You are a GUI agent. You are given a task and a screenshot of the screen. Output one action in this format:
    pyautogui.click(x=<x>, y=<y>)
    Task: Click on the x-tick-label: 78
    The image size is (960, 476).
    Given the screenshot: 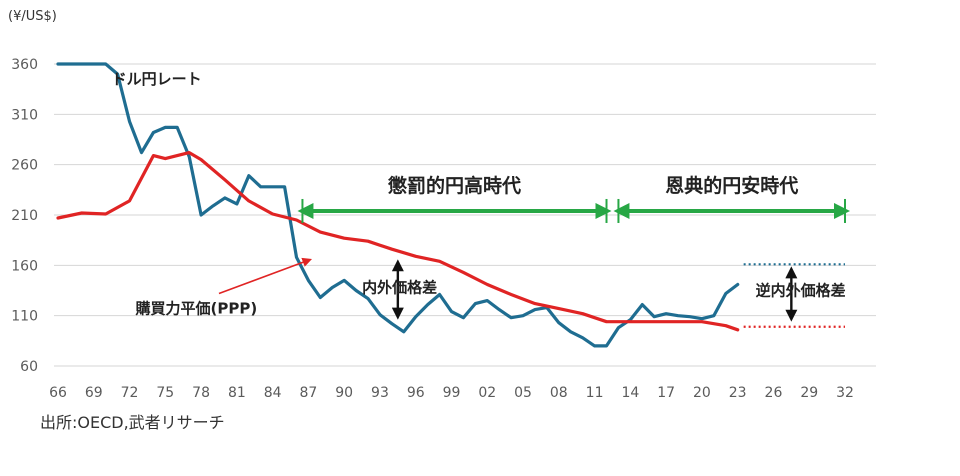 What is the action you would take?
    pyautogui.click(x=201, y=393)
    